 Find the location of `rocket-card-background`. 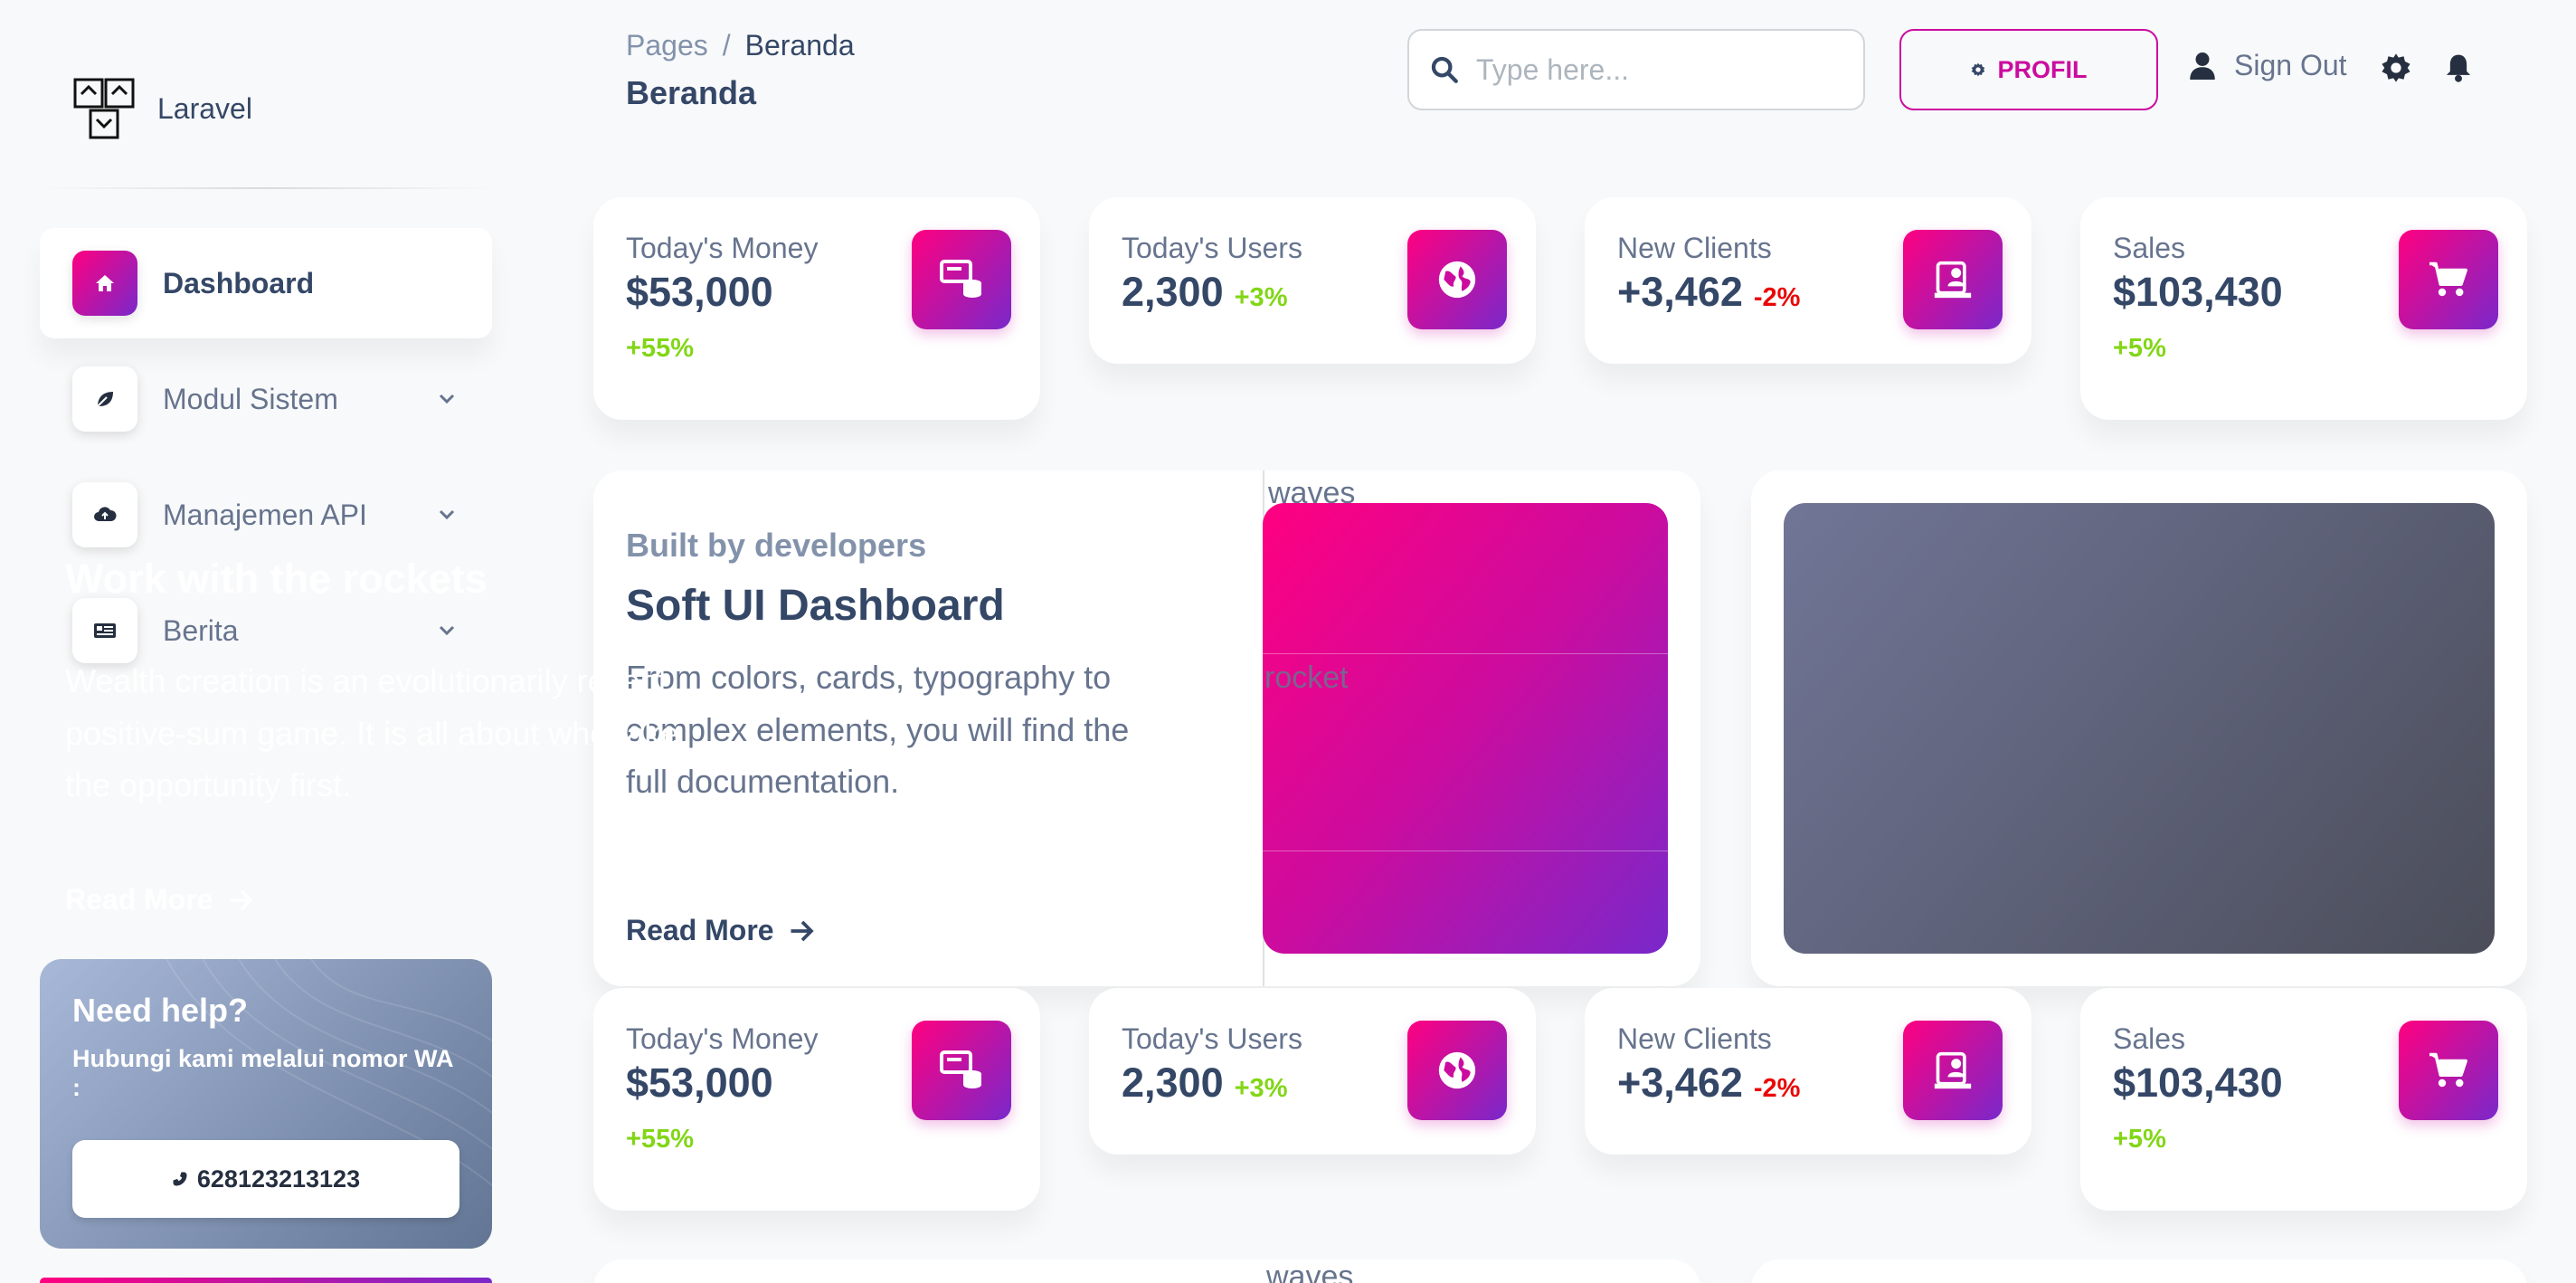

rocket-card-background is located at coordinates (2139, 728).